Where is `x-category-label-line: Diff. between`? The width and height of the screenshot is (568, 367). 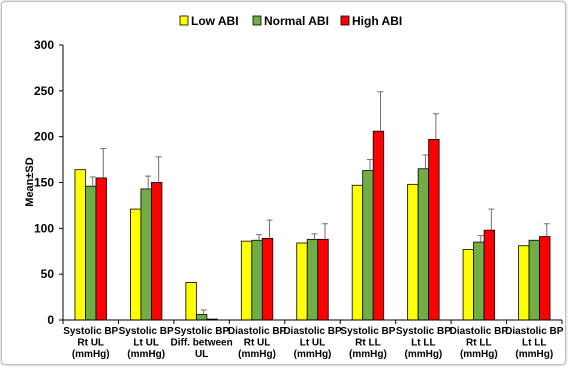 x-category-label-line: Diff. between is located at coordinates (201, 343).